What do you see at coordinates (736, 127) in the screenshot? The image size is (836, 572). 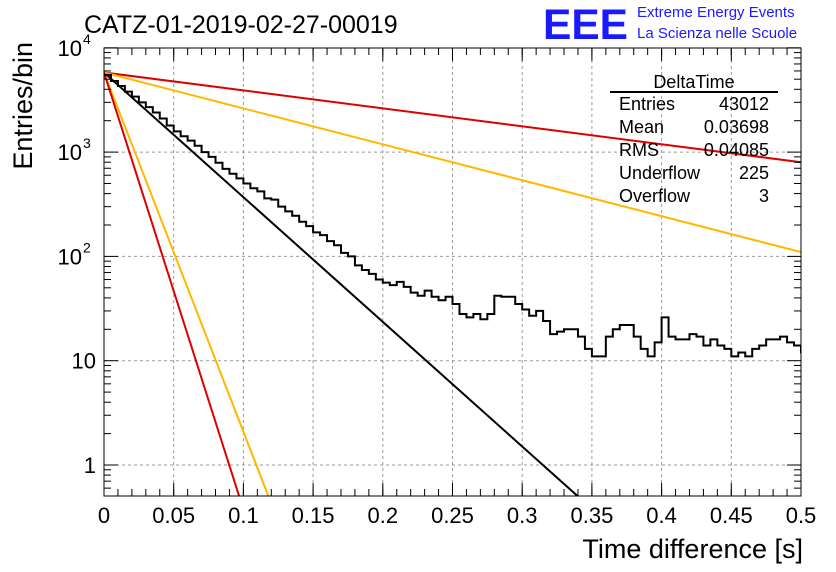 I see `stats-value: 0.03698` at bounding box center [736, 127].